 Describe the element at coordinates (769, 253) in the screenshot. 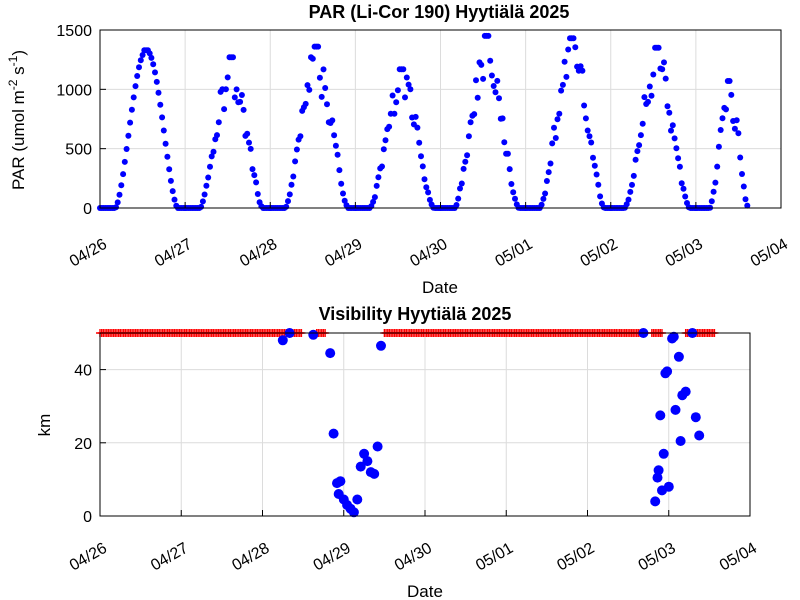

I see `x-tick-label: 05/04` at that location.